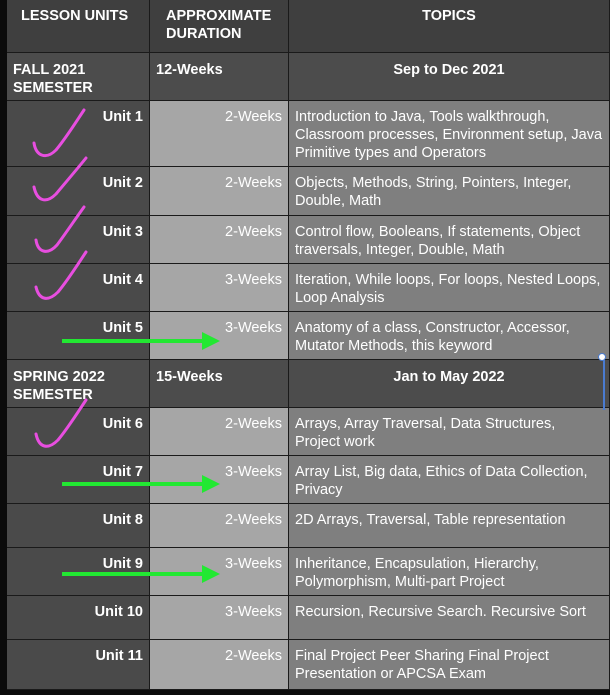 The height and width of the screenshot is (695, 610). I want to click on unit-name: Unit 8, so click(78, 526).